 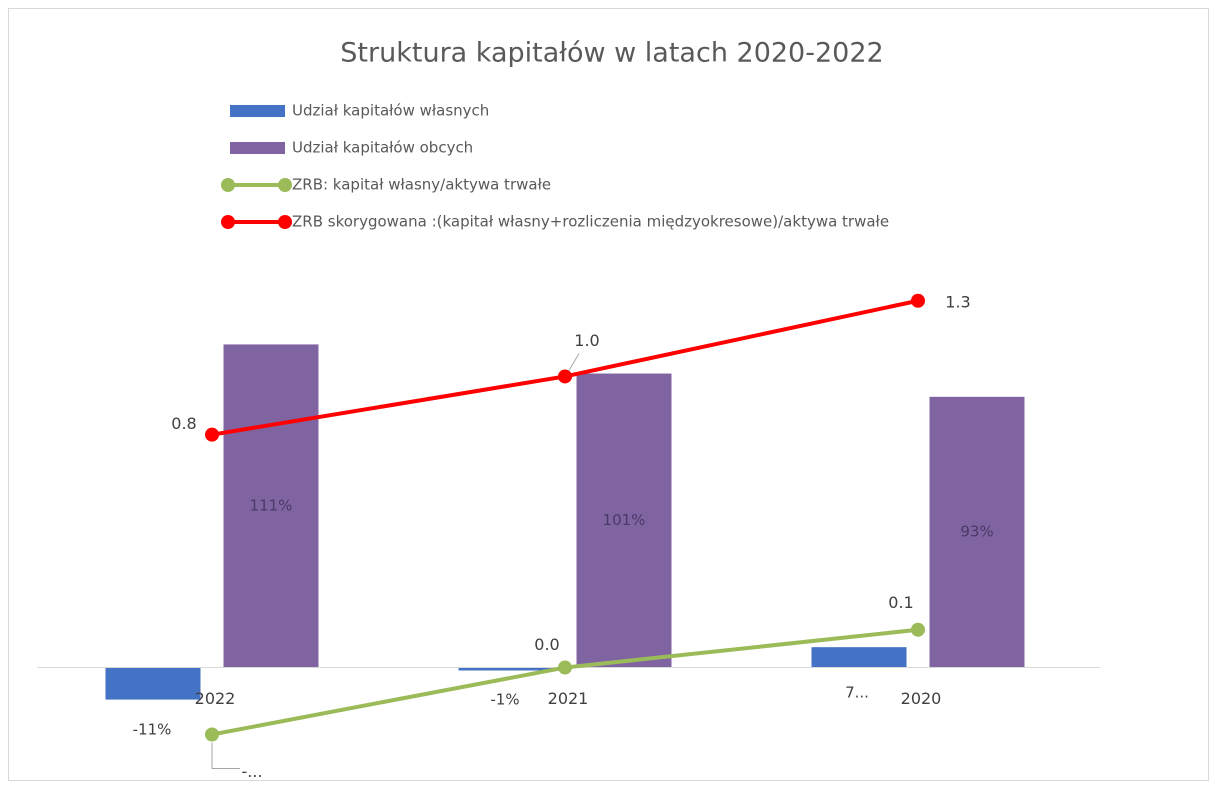 What do you see at coordinates (586, 340) in the screenshot?
I see `data-label: 1.0` at bounding box center [586, 340].